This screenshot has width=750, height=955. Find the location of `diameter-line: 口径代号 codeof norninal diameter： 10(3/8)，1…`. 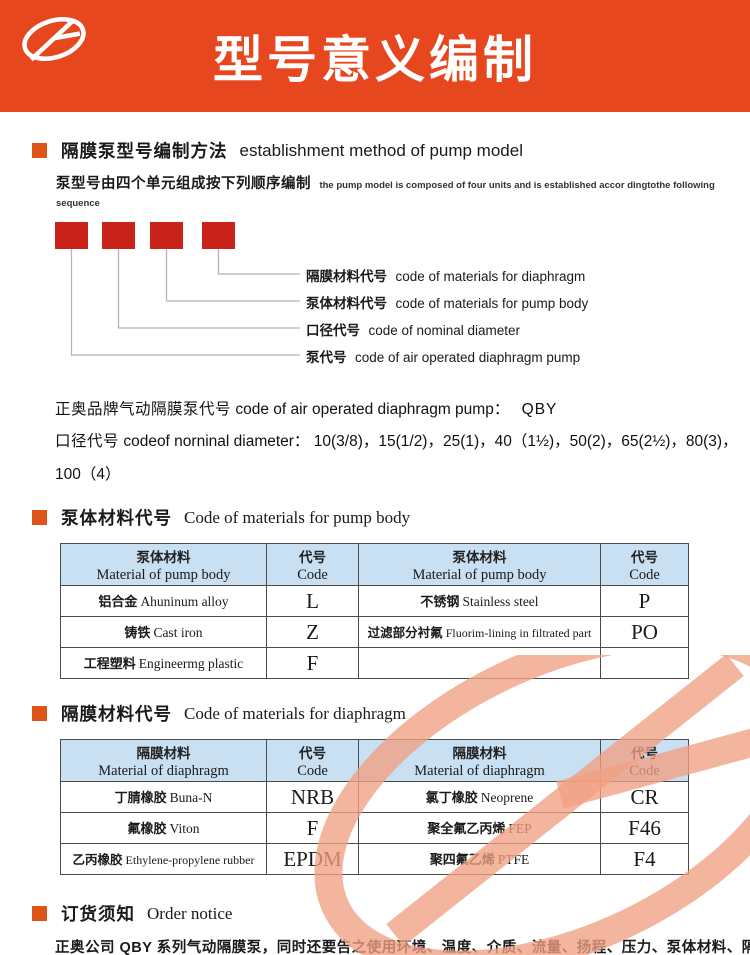

diameter-line: 口径代号 codeof norninal diameter： 10(3/8)，1… is located at coordinates (402, 440).